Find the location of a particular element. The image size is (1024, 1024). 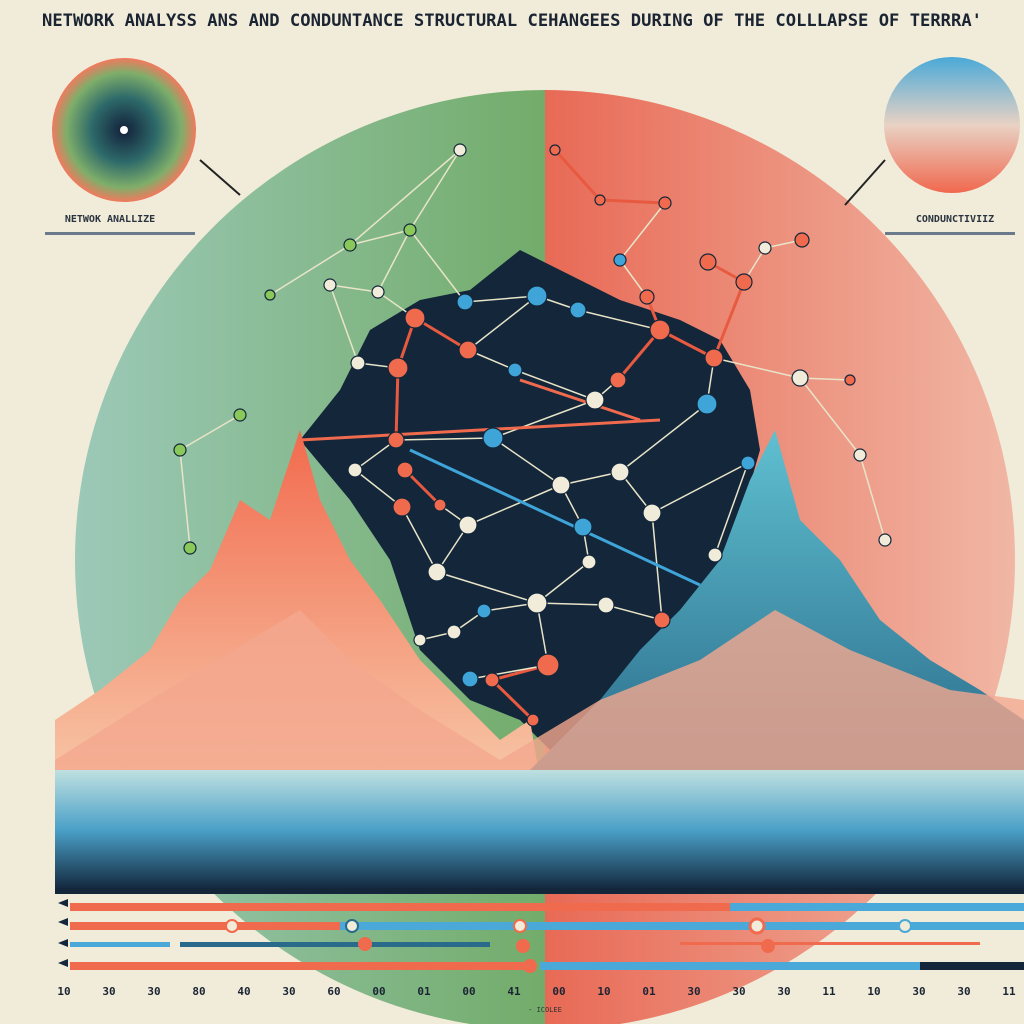

timeline-tick-label: 80 is located at coordinates (198, 991).